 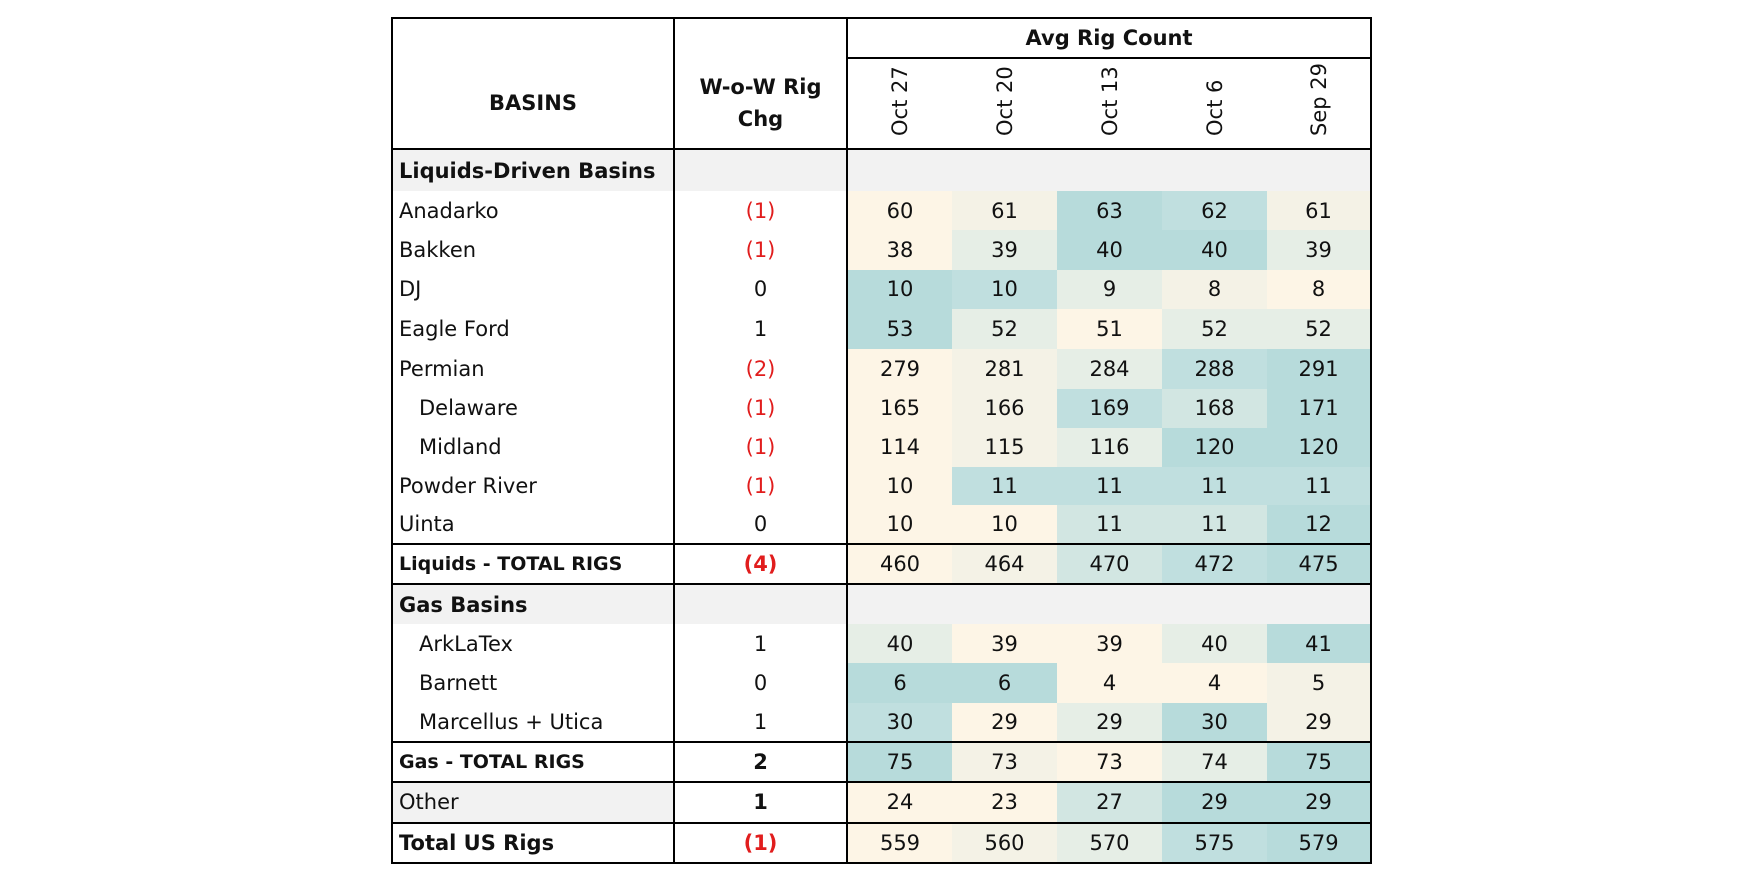 I want to click on date-header: Oct 20, so click(x=1004, y=104).